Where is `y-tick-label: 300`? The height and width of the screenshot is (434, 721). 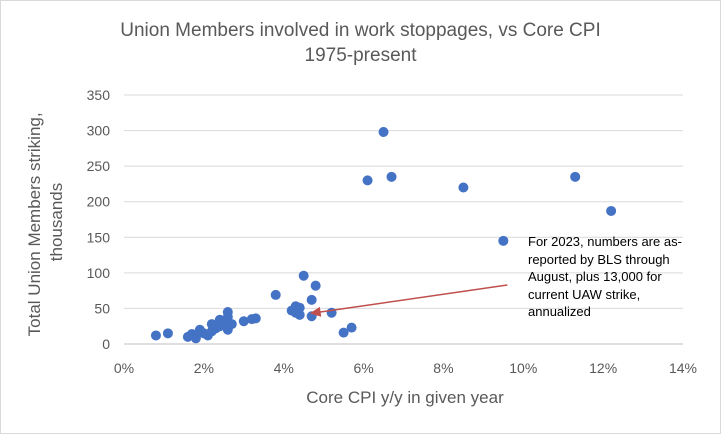 y-tick-label: 300 is located at coordinates (99, 131).